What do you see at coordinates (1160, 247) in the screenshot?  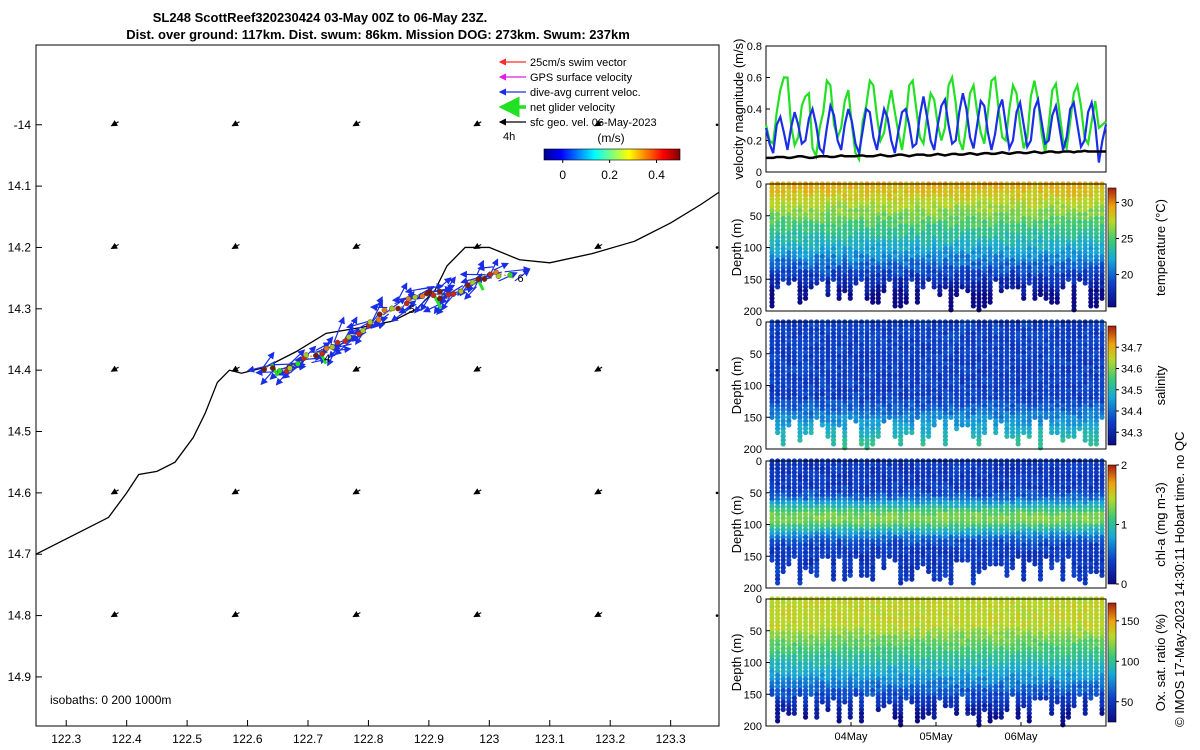 I see `profile-cbar-label: temperature (°C)` at bounding box center [1160, 247].